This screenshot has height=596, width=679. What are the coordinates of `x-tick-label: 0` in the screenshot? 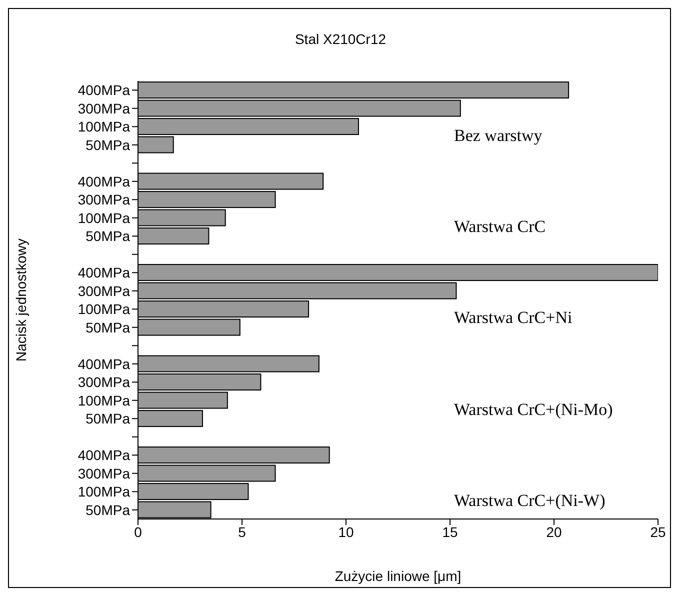 It's located at (138, 532).